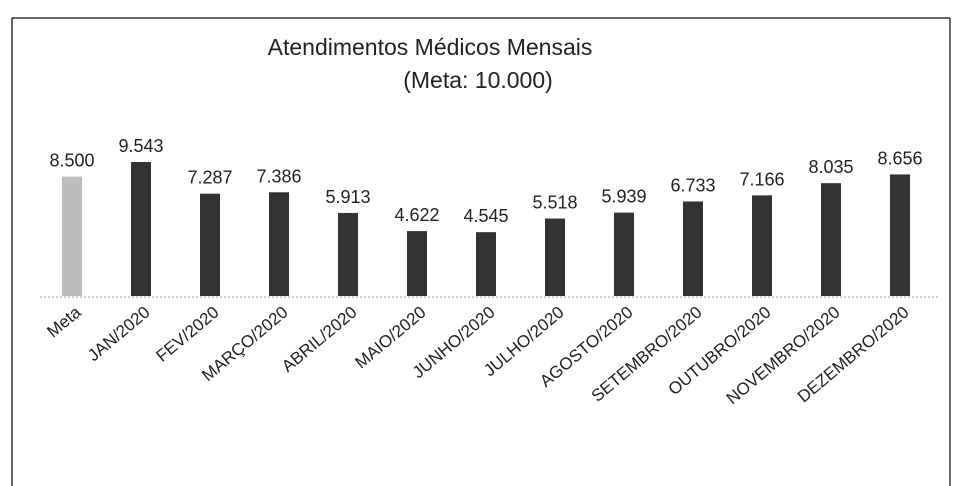 This screenshot has width=954, height=486. What do you see at coordinates (830, 167) in the screenshot?
I see `value-label: 8.035` at bounding box center [830, 167].